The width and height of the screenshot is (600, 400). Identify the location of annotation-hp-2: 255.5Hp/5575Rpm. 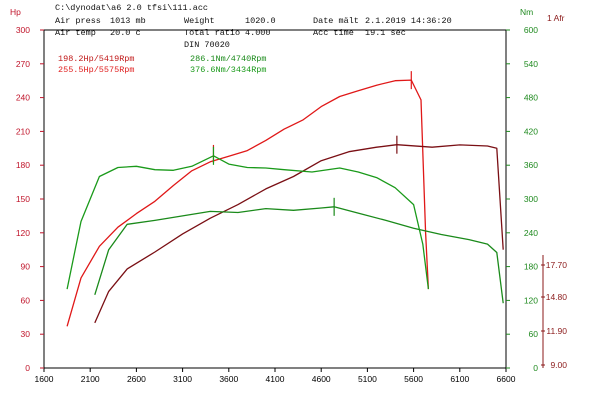
(96, 70).